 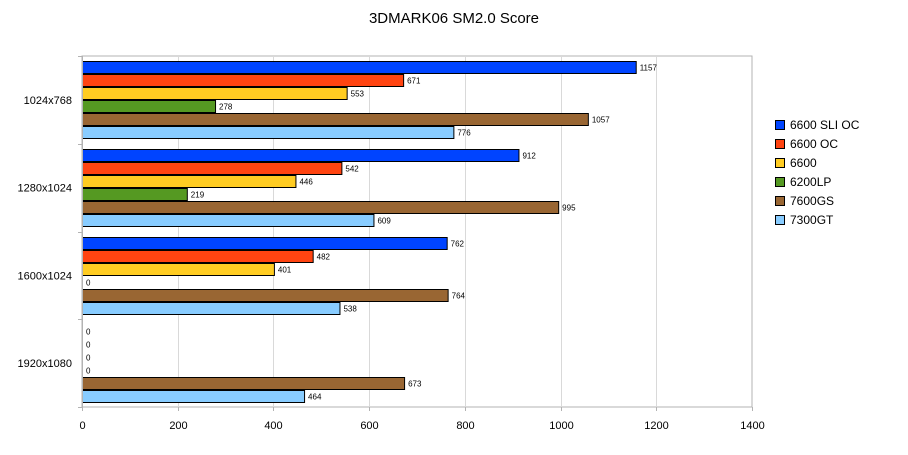 I want to click on x-tick-label: 1200, so click(x=656, y=426).